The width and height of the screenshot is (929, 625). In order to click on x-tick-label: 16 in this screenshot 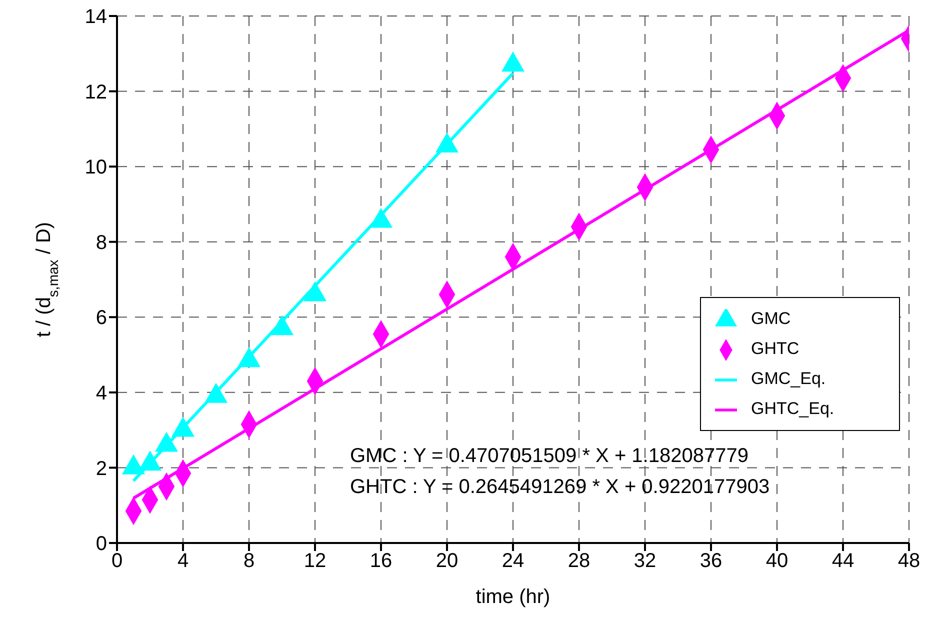, I will do `click(381, 561)`.